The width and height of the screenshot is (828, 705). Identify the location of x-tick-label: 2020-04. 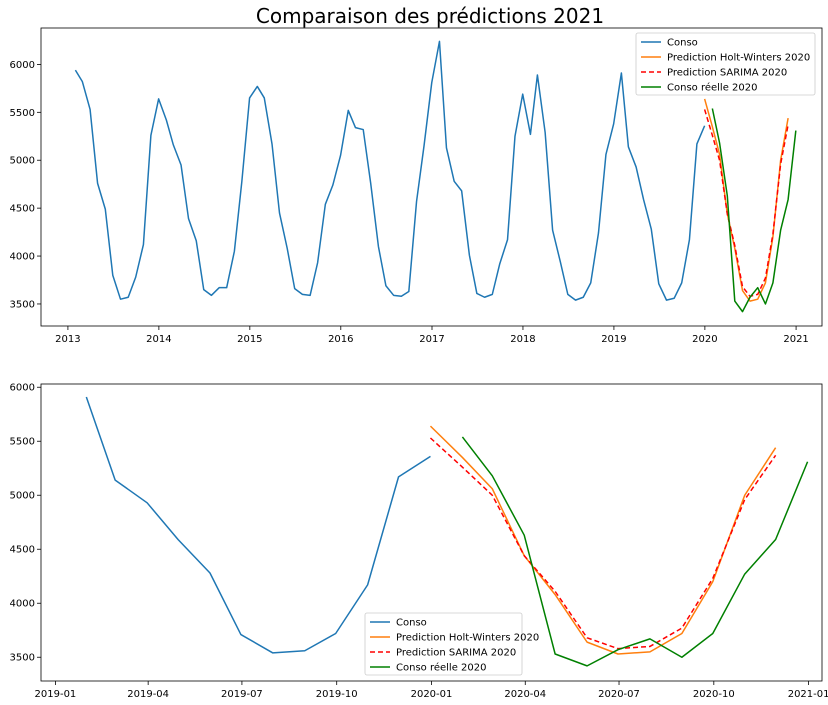
(525, 694).